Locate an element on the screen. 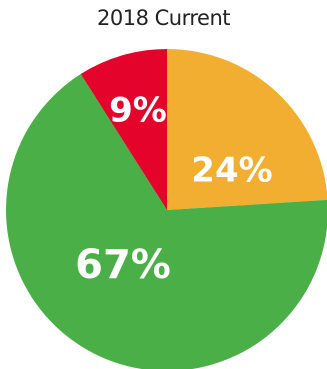 The image size is (327, 369). slice-label-9: 9% is located at coordinates (138, 111).